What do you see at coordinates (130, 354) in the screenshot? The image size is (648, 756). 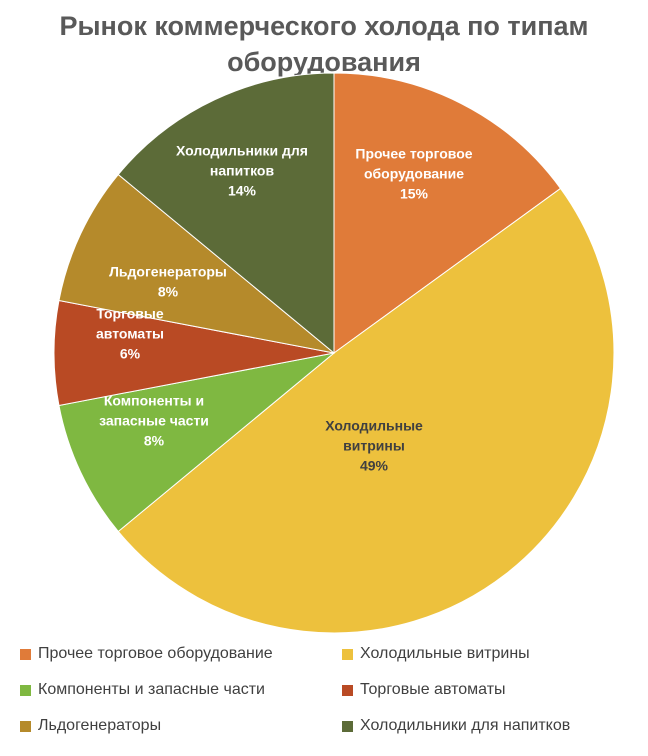 I see `slice-data-label: 6%` at bounding box center [130, 354].